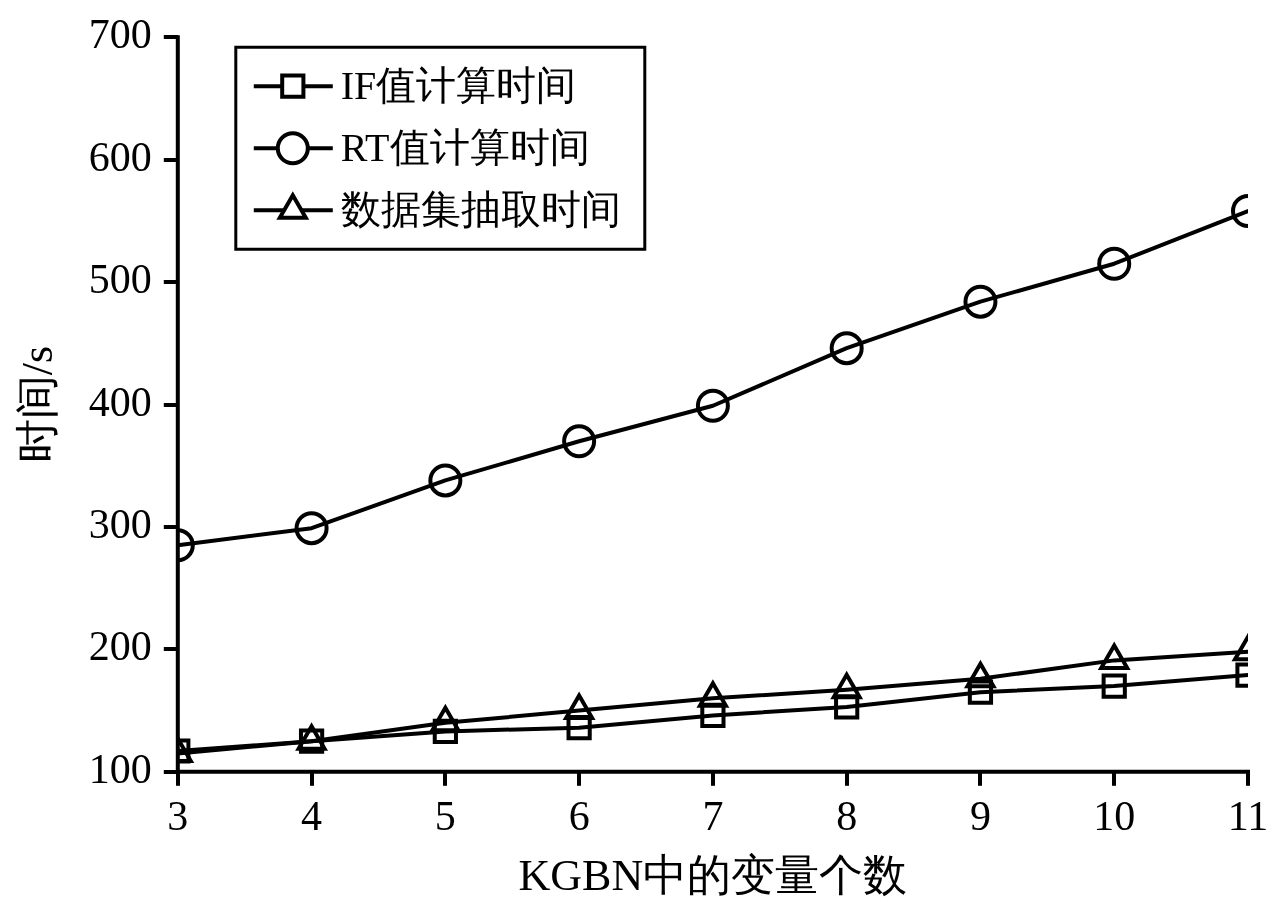  I want to click on x-tick-label: 5, so click(445, 816).